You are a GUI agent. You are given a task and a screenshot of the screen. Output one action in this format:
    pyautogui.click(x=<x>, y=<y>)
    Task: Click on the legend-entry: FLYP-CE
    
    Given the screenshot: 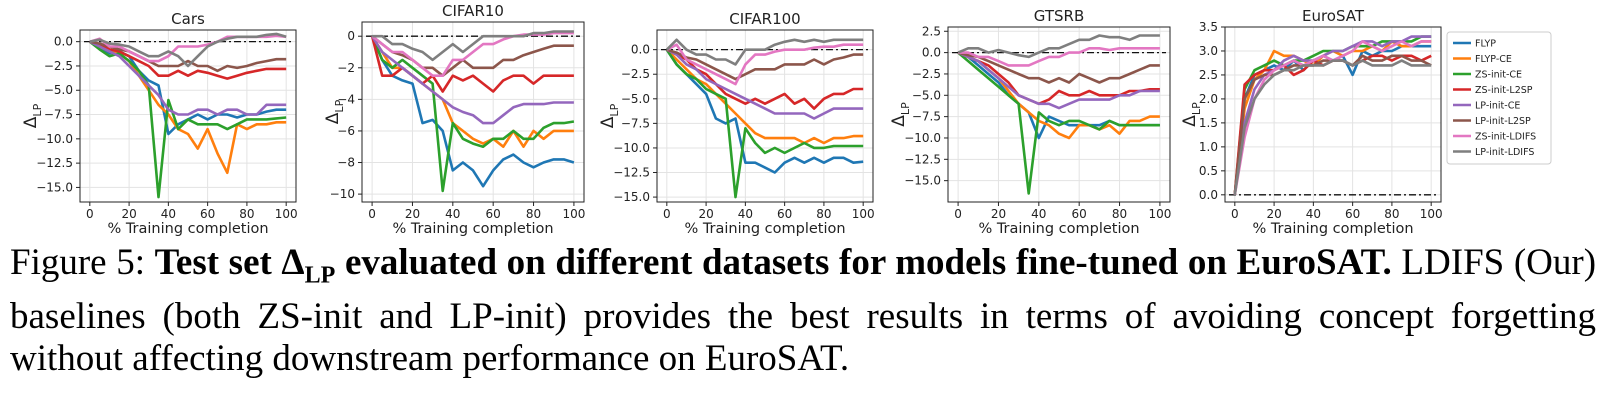 What is the action you would take?
    pyautogui.click(x=1493, y=59)
    